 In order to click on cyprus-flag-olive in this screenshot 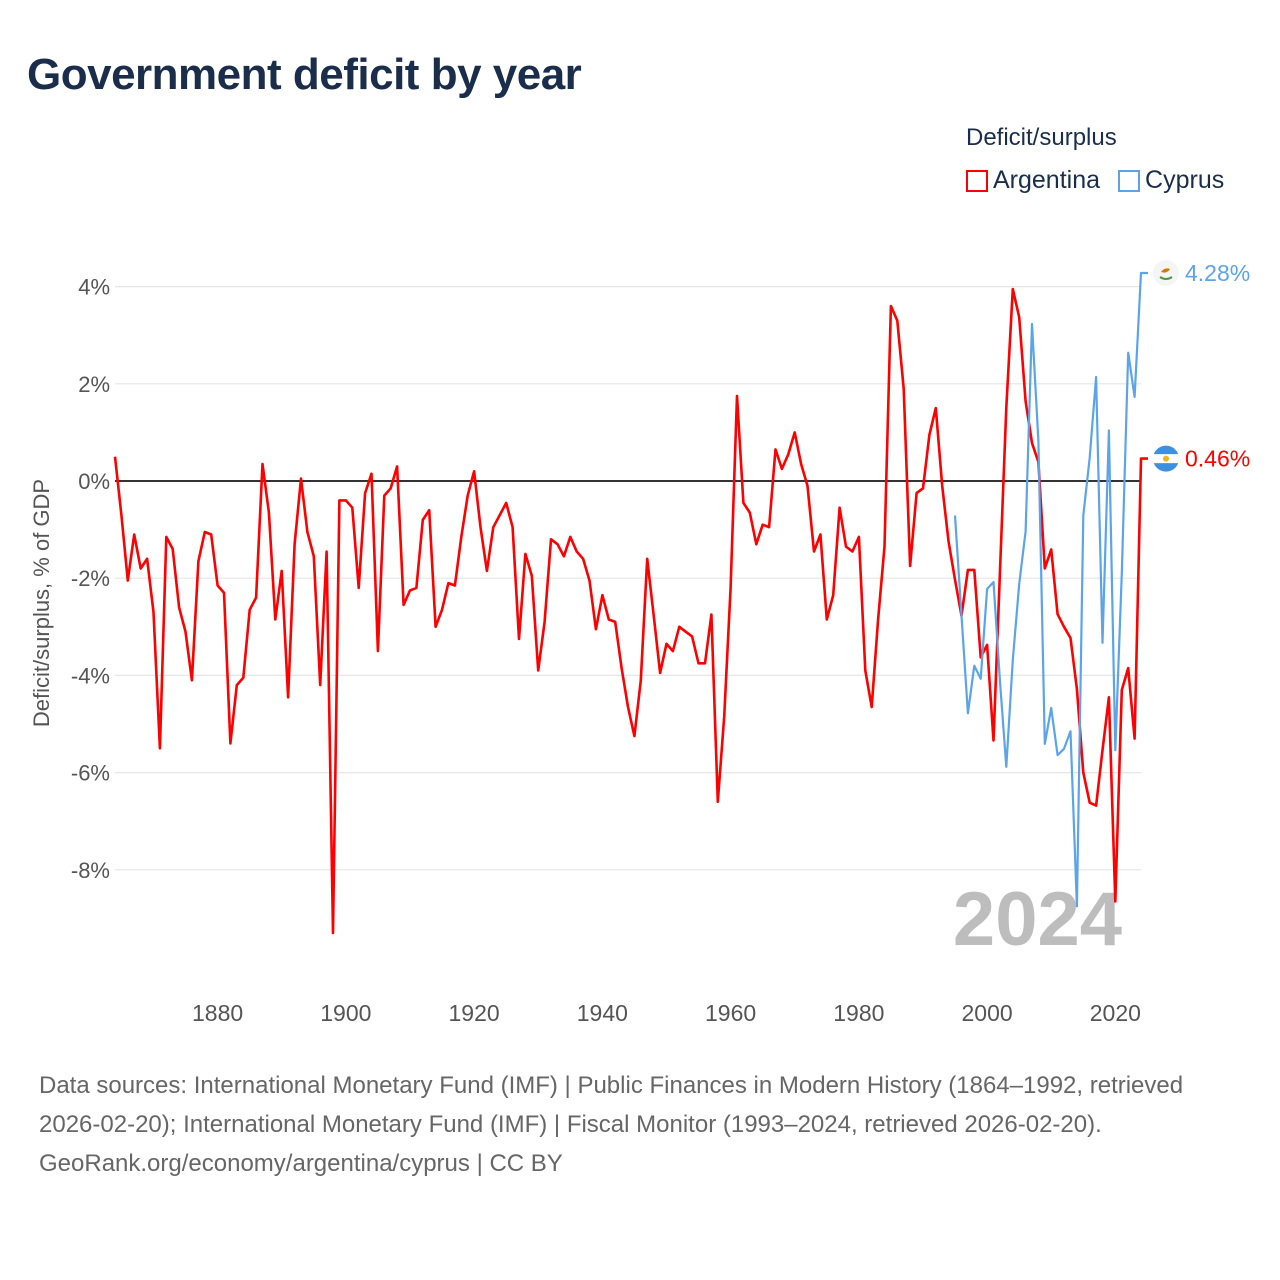, I will do `click(1166, 278)`.